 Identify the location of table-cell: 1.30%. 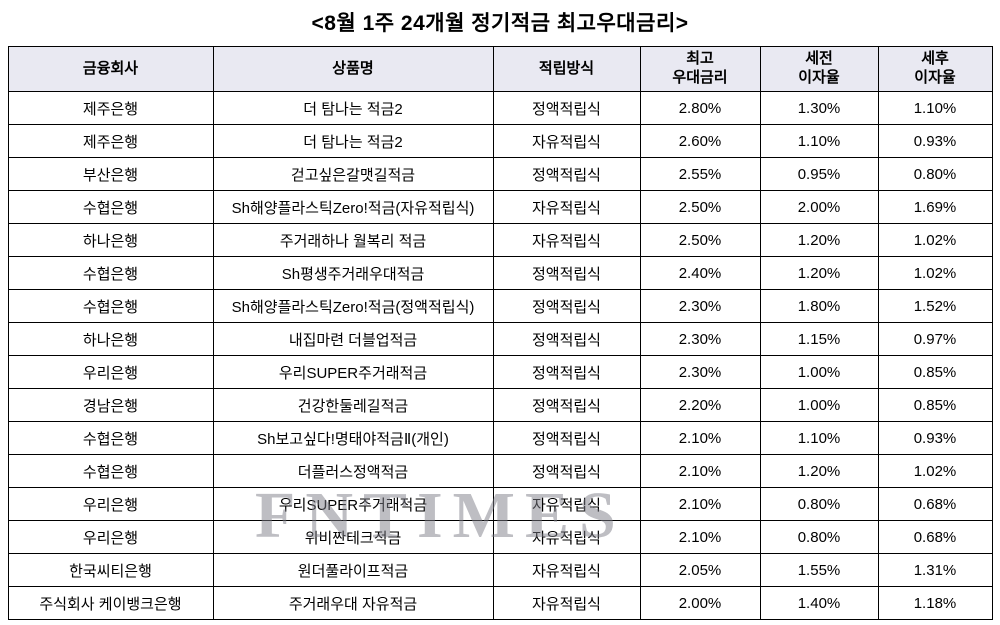
(819, 108).